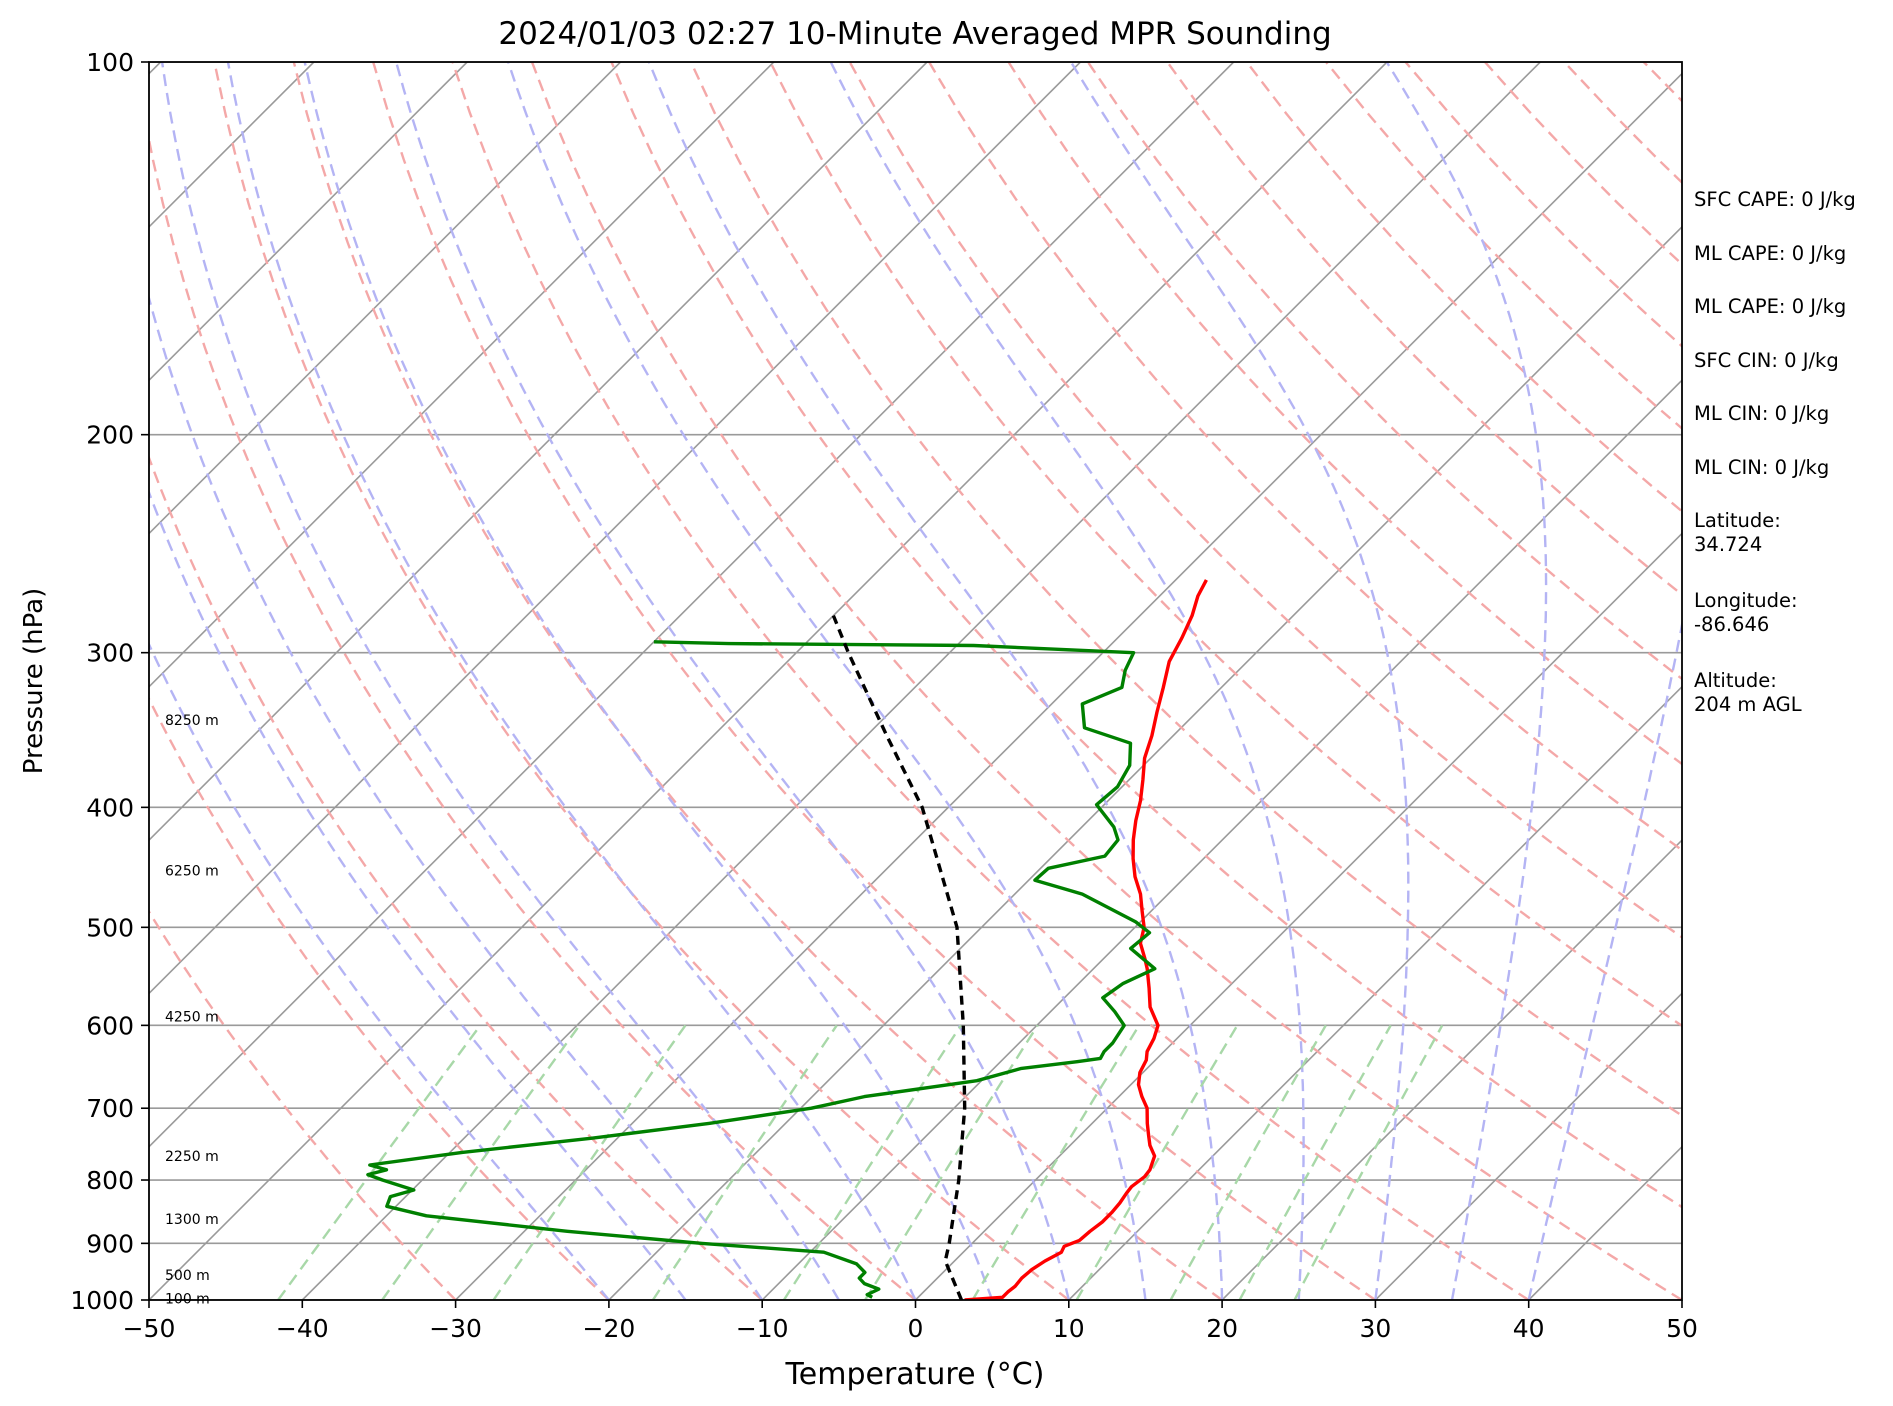 This screenshot has height=1406, width=1893. What do you see at coordinates (1728, 544) in the screenshot?
I see `latitude-value: 34.724` at bounding box center [1728, 544].